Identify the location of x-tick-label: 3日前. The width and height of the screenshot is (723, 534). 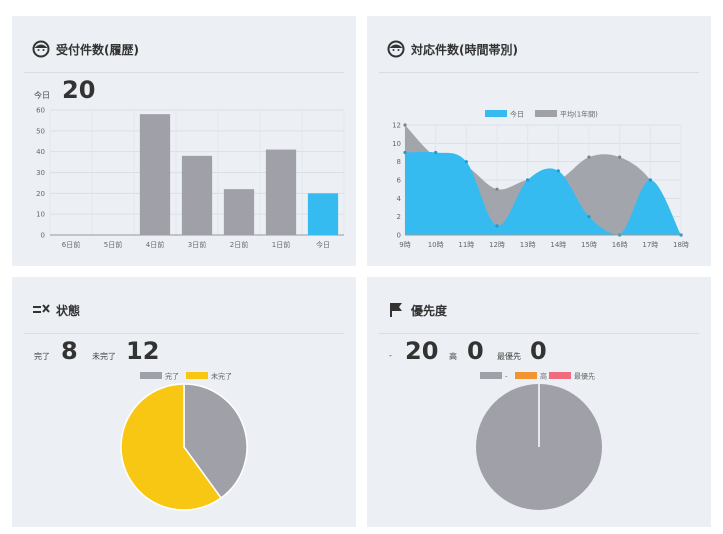
(197, 244).